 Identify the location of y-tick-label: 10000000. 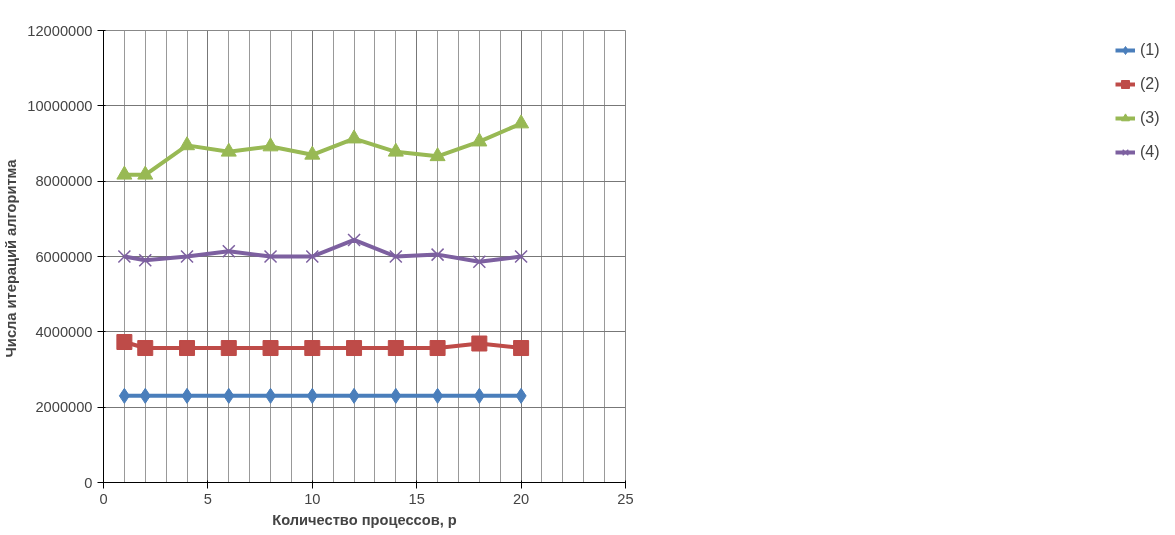
(60, 105).